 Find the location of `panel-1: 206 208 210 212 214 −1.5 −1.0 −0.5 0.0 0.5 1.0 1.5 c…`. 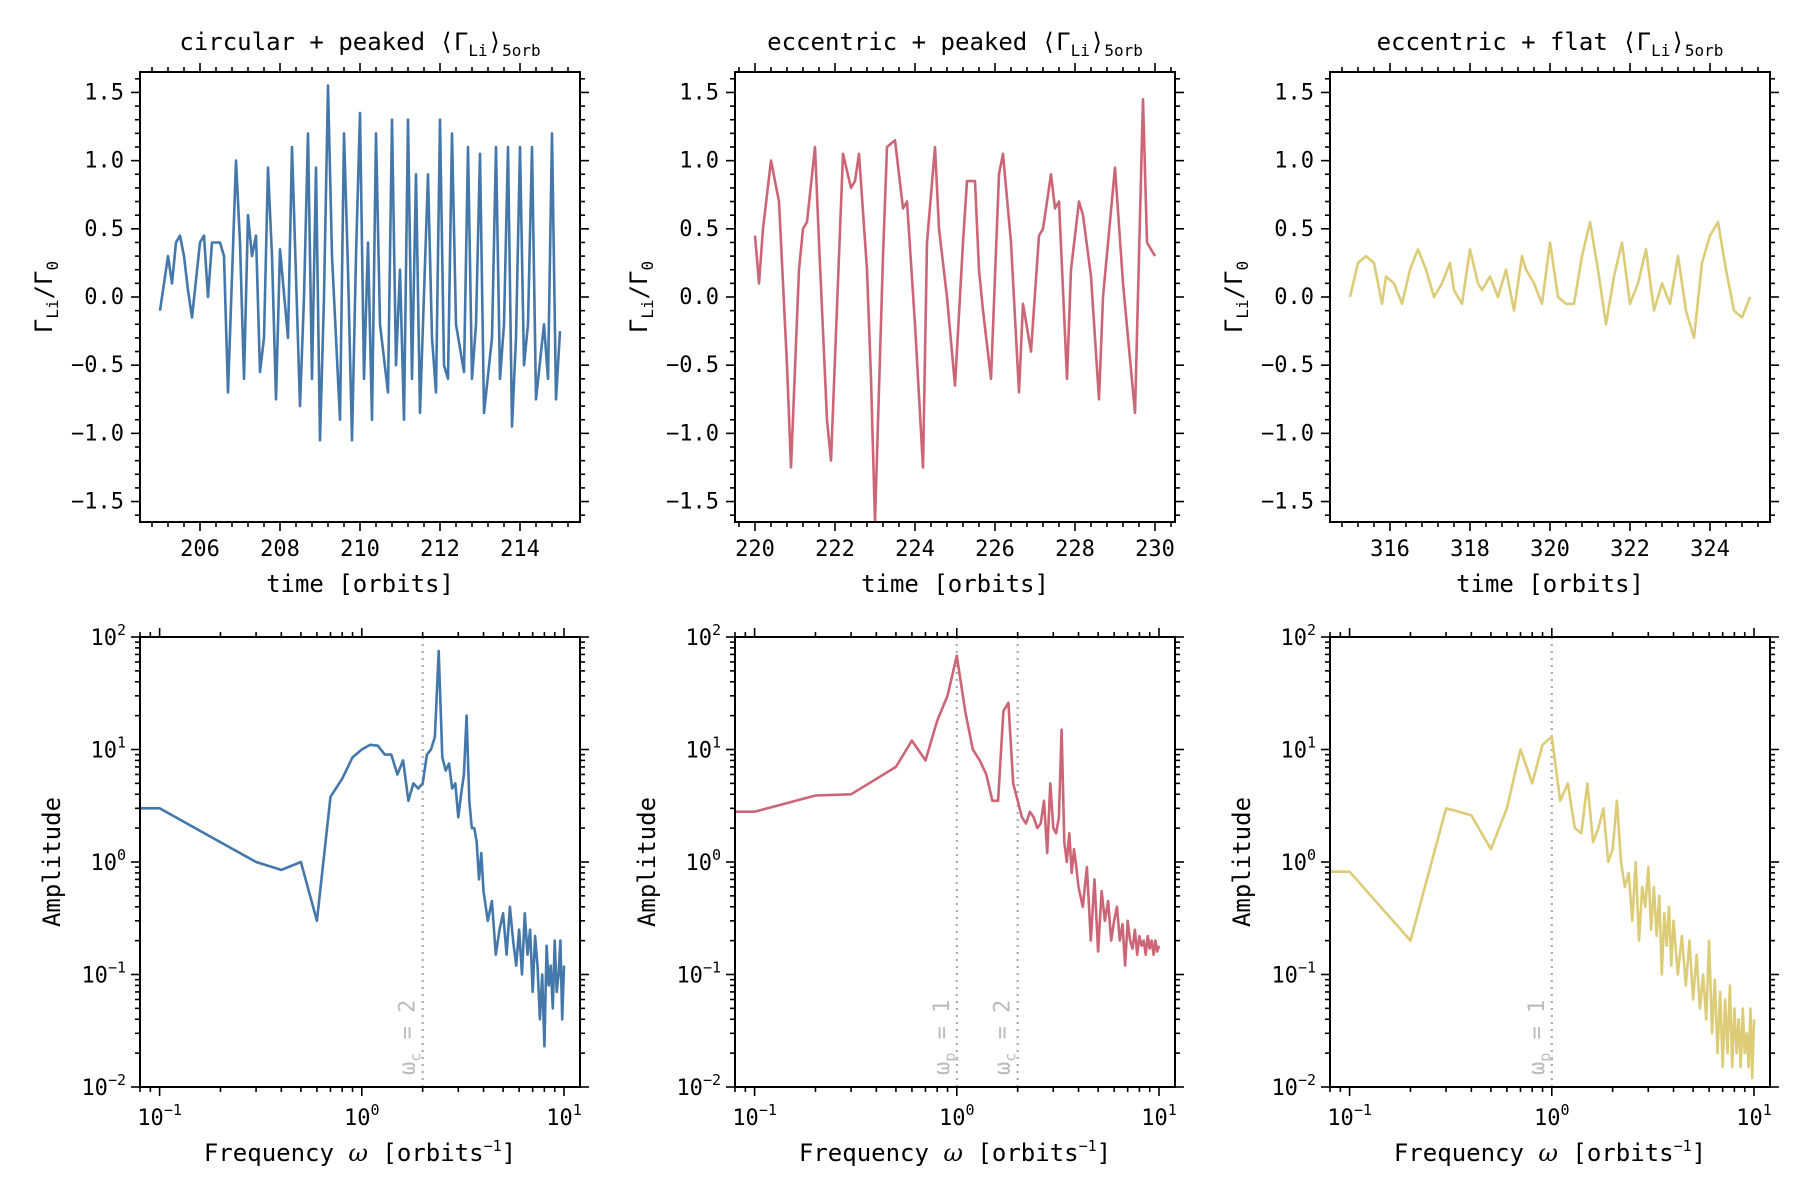

panel-1: 206 208 210 212 214 −1.5 −1.0 −0.5 0.0 0.5 1.0 1.5 c… is located at coordinates (309, 313).